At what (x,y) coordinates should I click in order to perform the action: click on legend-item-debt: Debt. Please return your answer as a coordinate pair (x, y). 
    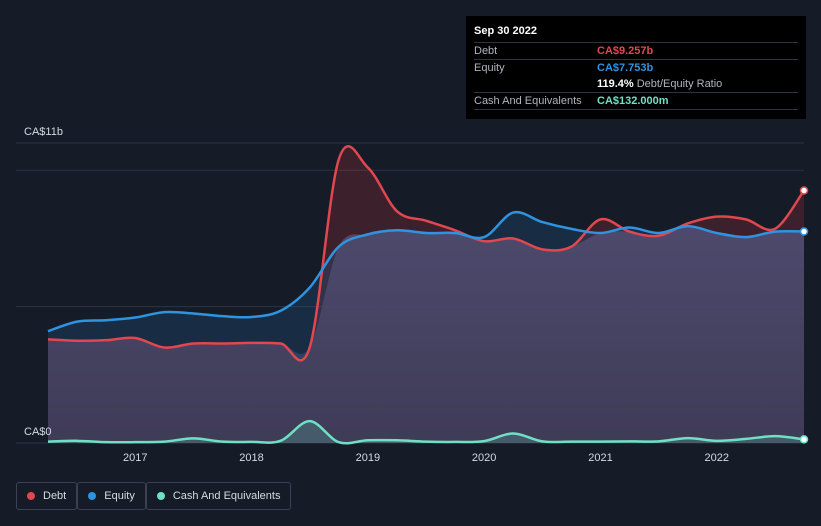
    Looking at the image, I should click on (47, 496).